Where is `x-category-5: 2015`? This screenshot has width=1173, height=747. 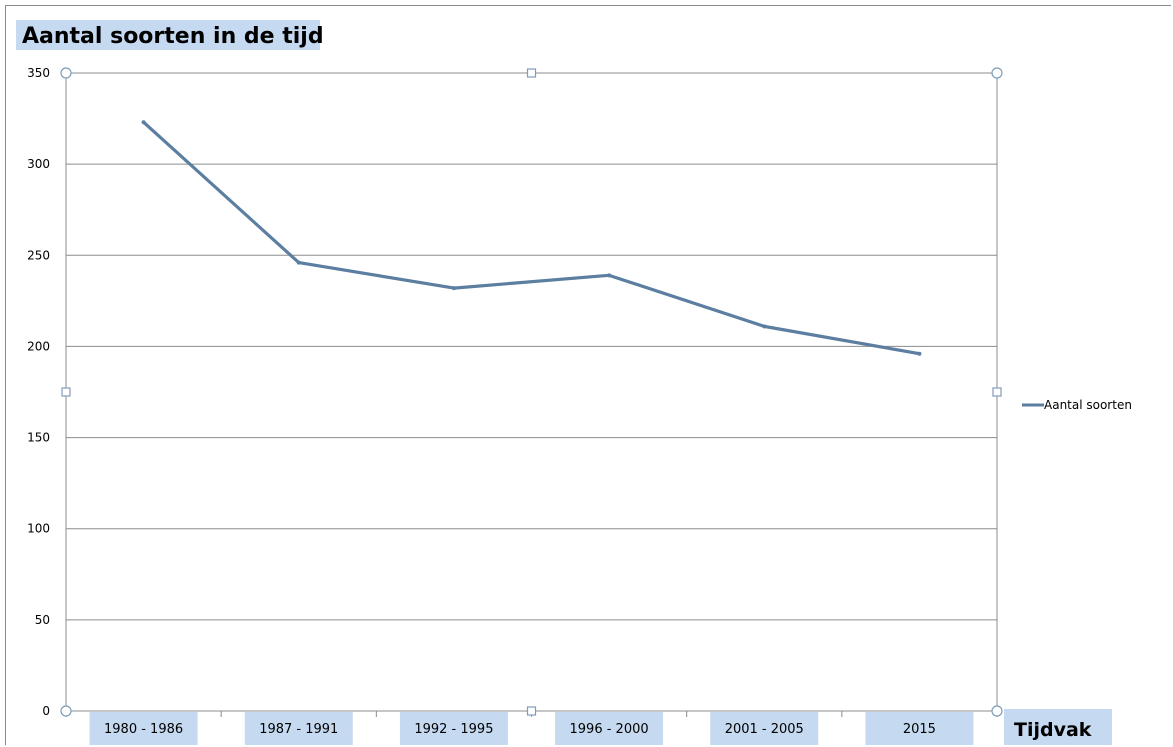 x-category-5: 2015 is located at coordinates (919, 728).